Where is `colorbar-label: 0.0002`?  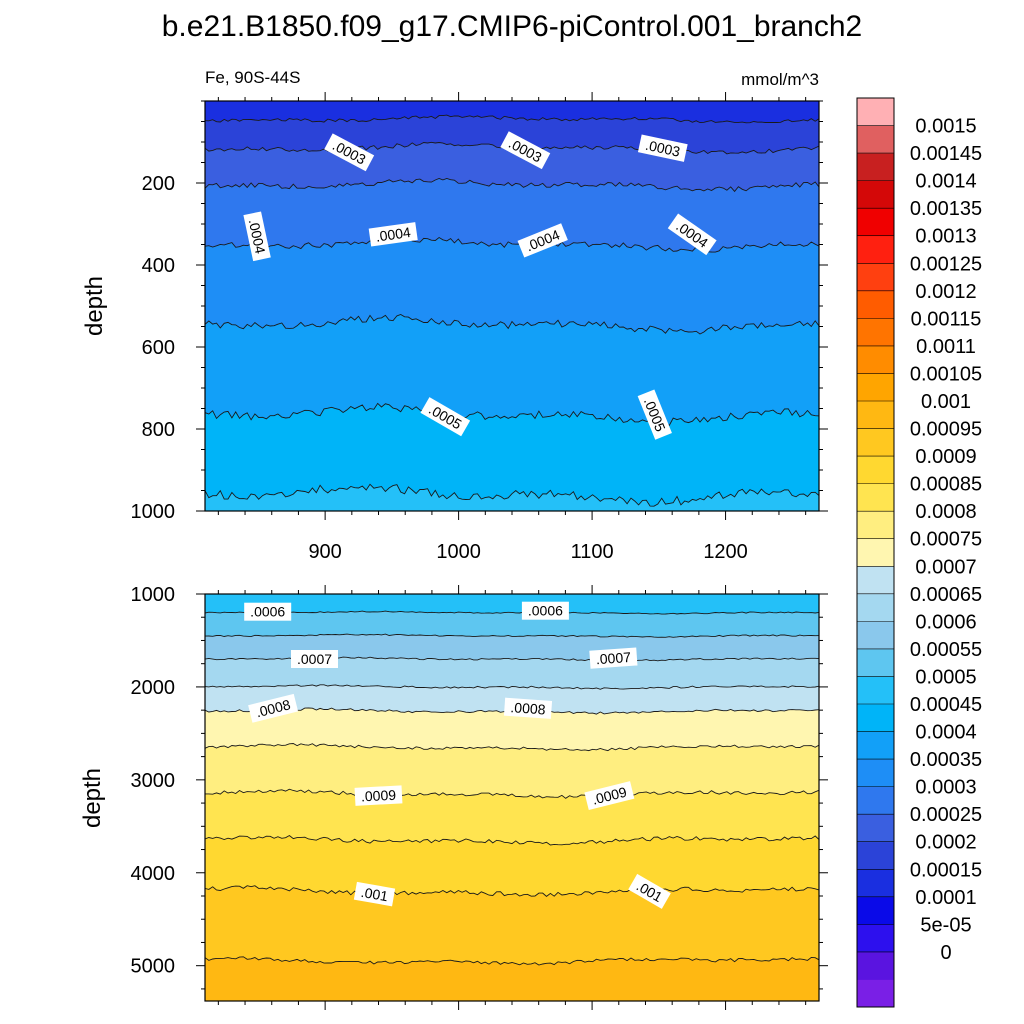
colorbar-label: 0.0002 is located at coordinates (945, 843).